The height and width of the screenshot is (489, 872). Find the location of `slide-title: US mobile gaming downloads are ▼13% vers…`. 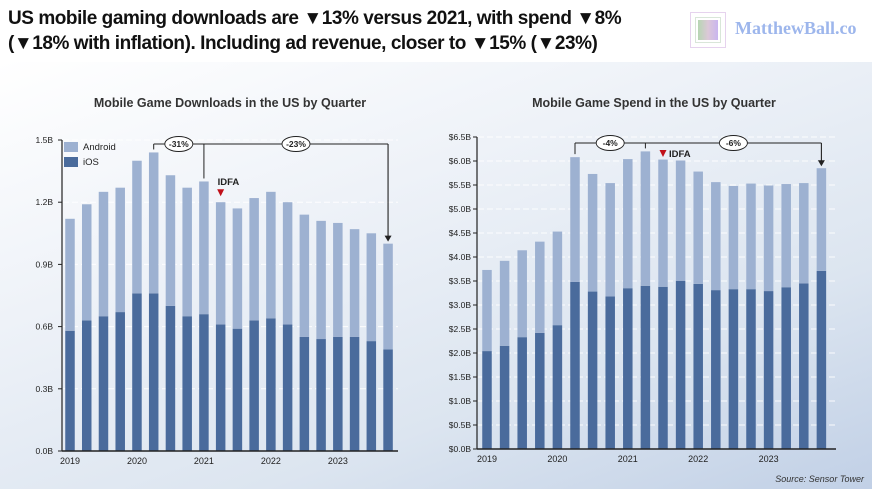

slide-title: US mobile gaming downloads are ▼13% vers… is located at coordinates (315, 31).